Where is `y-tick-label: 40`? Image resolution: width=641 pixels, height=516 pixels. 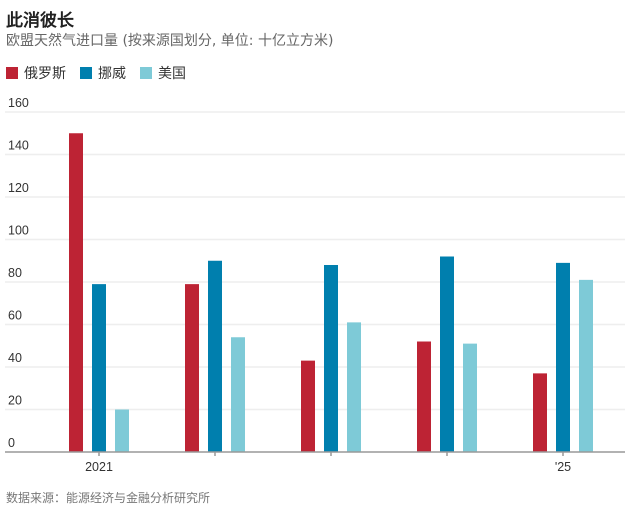
y-tick-label: 40 is located at coordinates (15, 358).